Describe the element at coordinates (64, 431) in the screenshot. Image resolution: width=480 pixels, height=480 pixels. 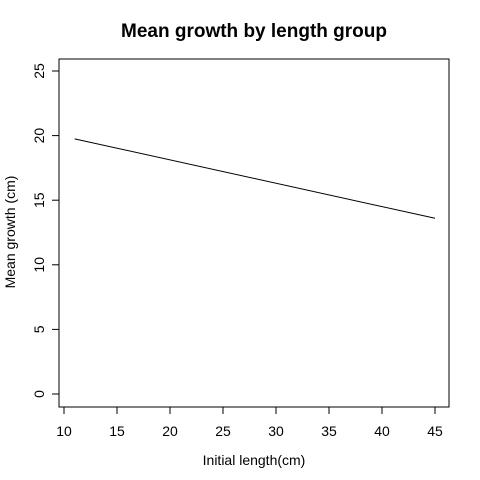
I see `x-tick-label: 10` at that location.